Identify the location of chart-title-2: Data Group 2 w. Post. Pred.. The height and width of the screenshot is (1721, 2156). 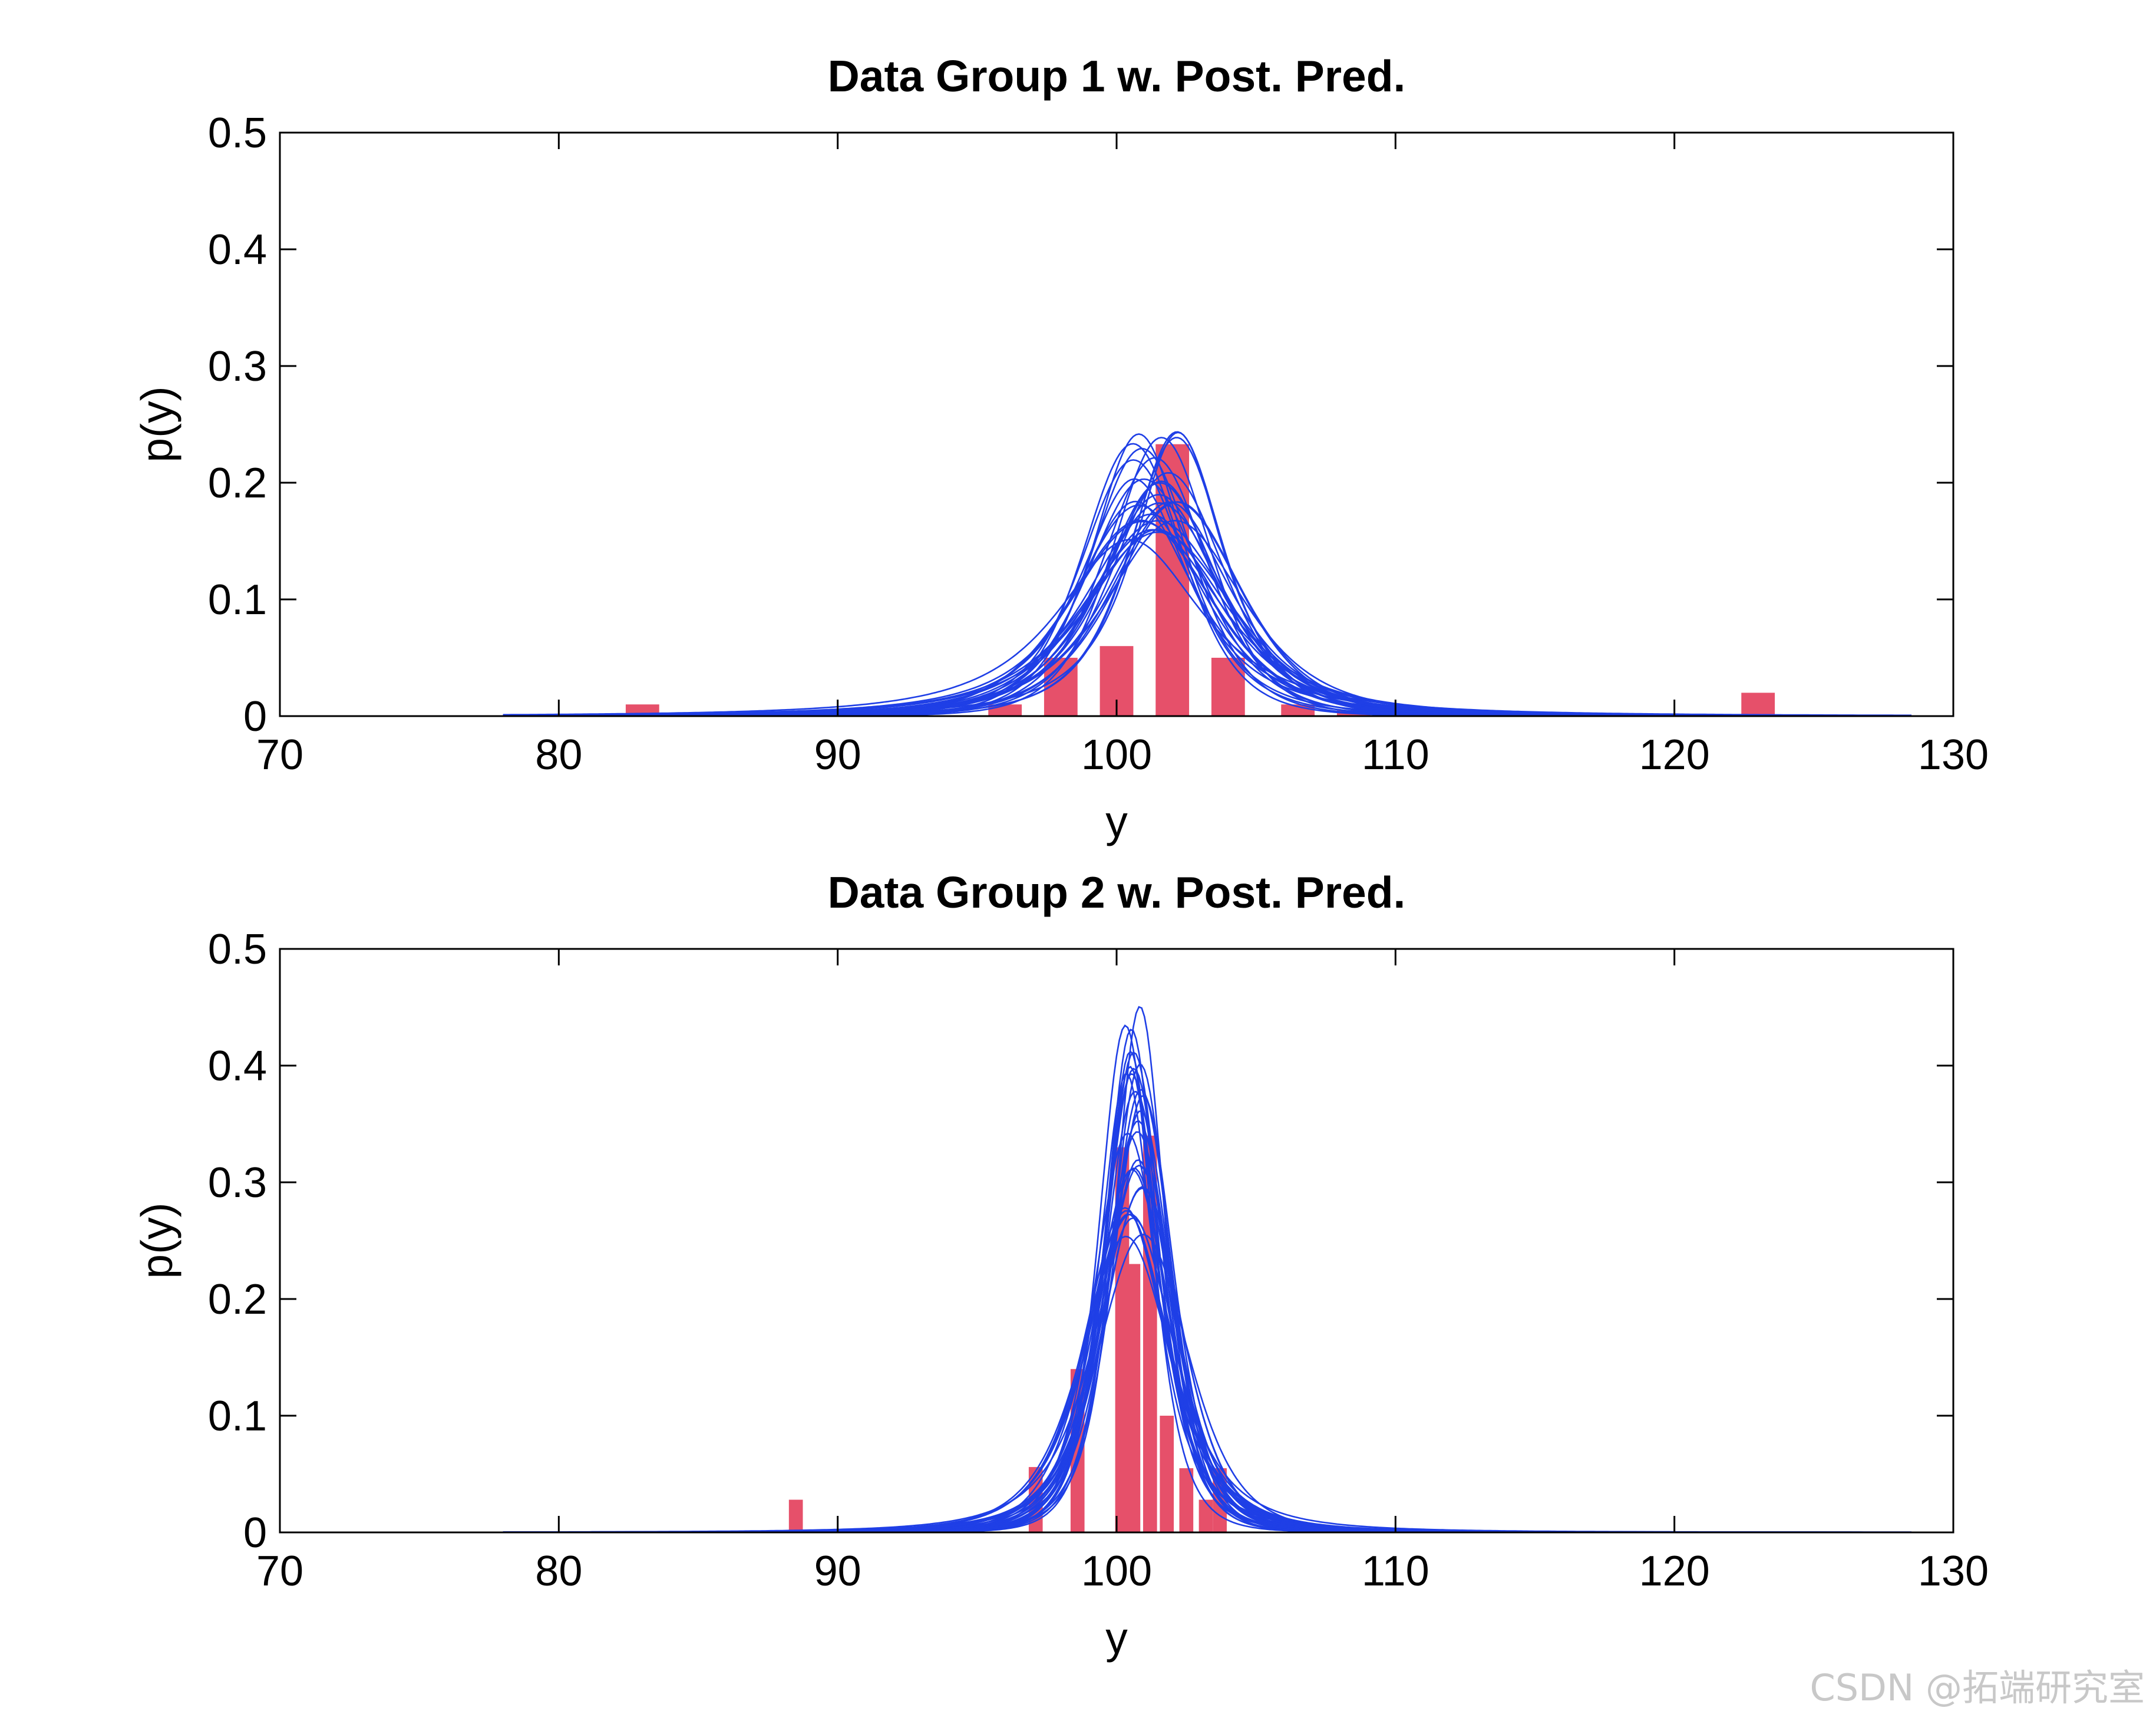
(1117, 892).